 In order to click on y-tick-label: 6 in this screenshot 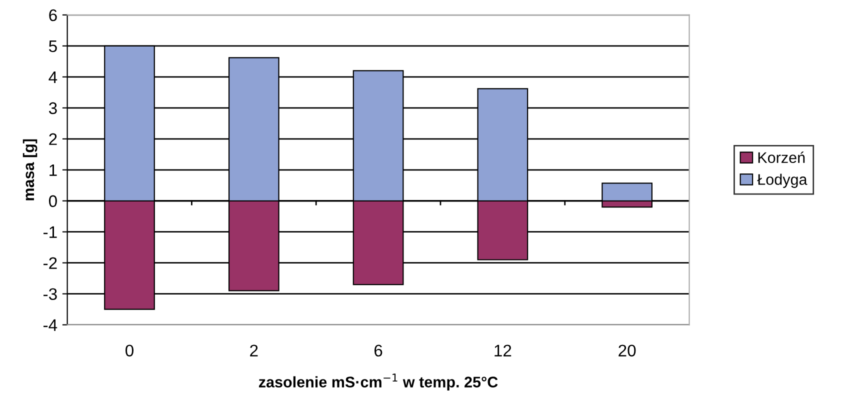, I will do `click(53, 15)`.